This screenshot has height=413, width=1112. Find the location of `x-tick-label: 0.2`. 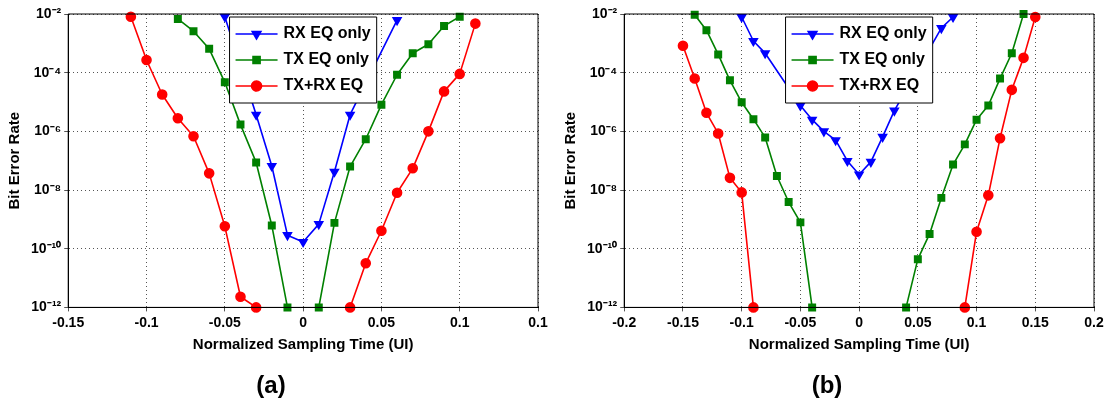

x-tick-label: 0.2 is located at coordinates (1094, 321).